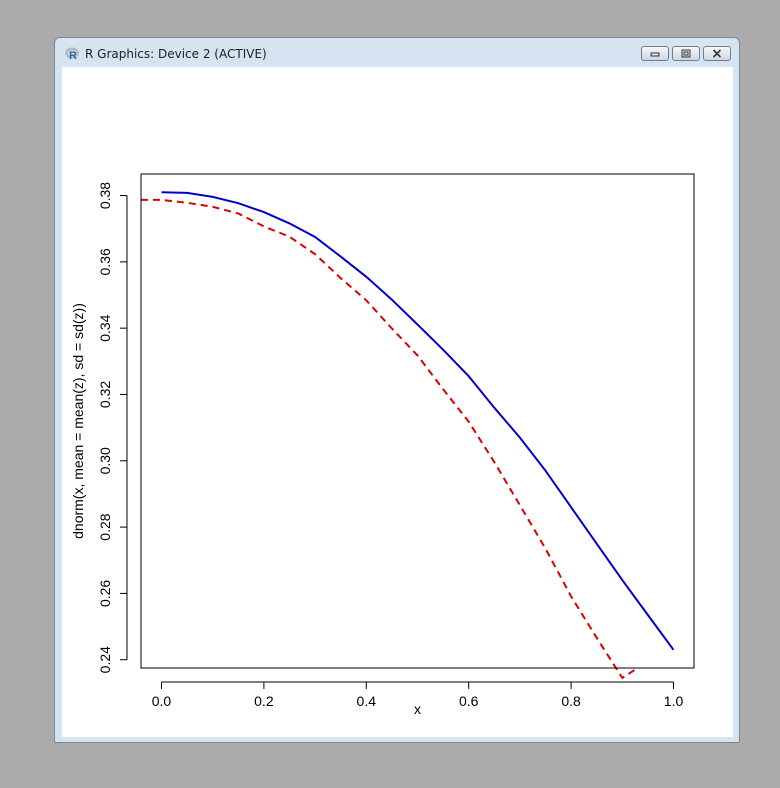 The image size is (780, 788). What do you see at coordinates (397, 53) in the screenshot?
I see `title-bar: R R Graphics: Device 2 (ACTIVE)` at bounding box center [397, 53].